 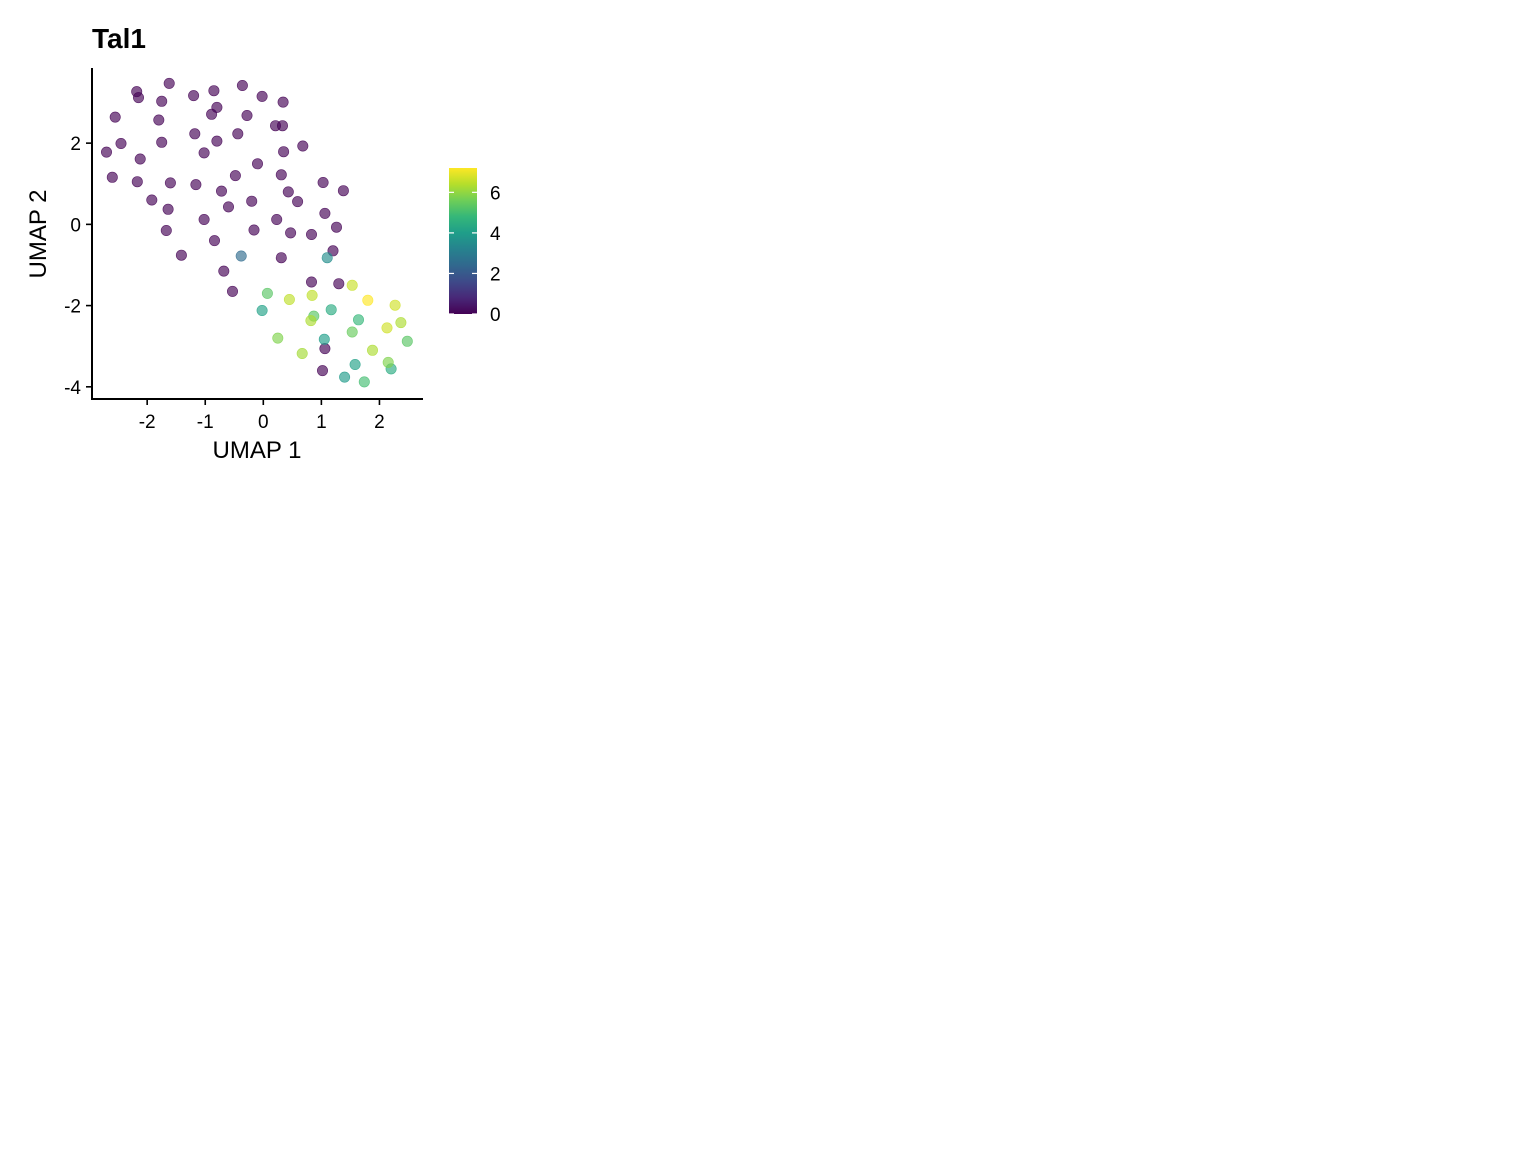 I want to click on y-axis-ticks: -4 -2 0 2, so click(x=78, y=266).